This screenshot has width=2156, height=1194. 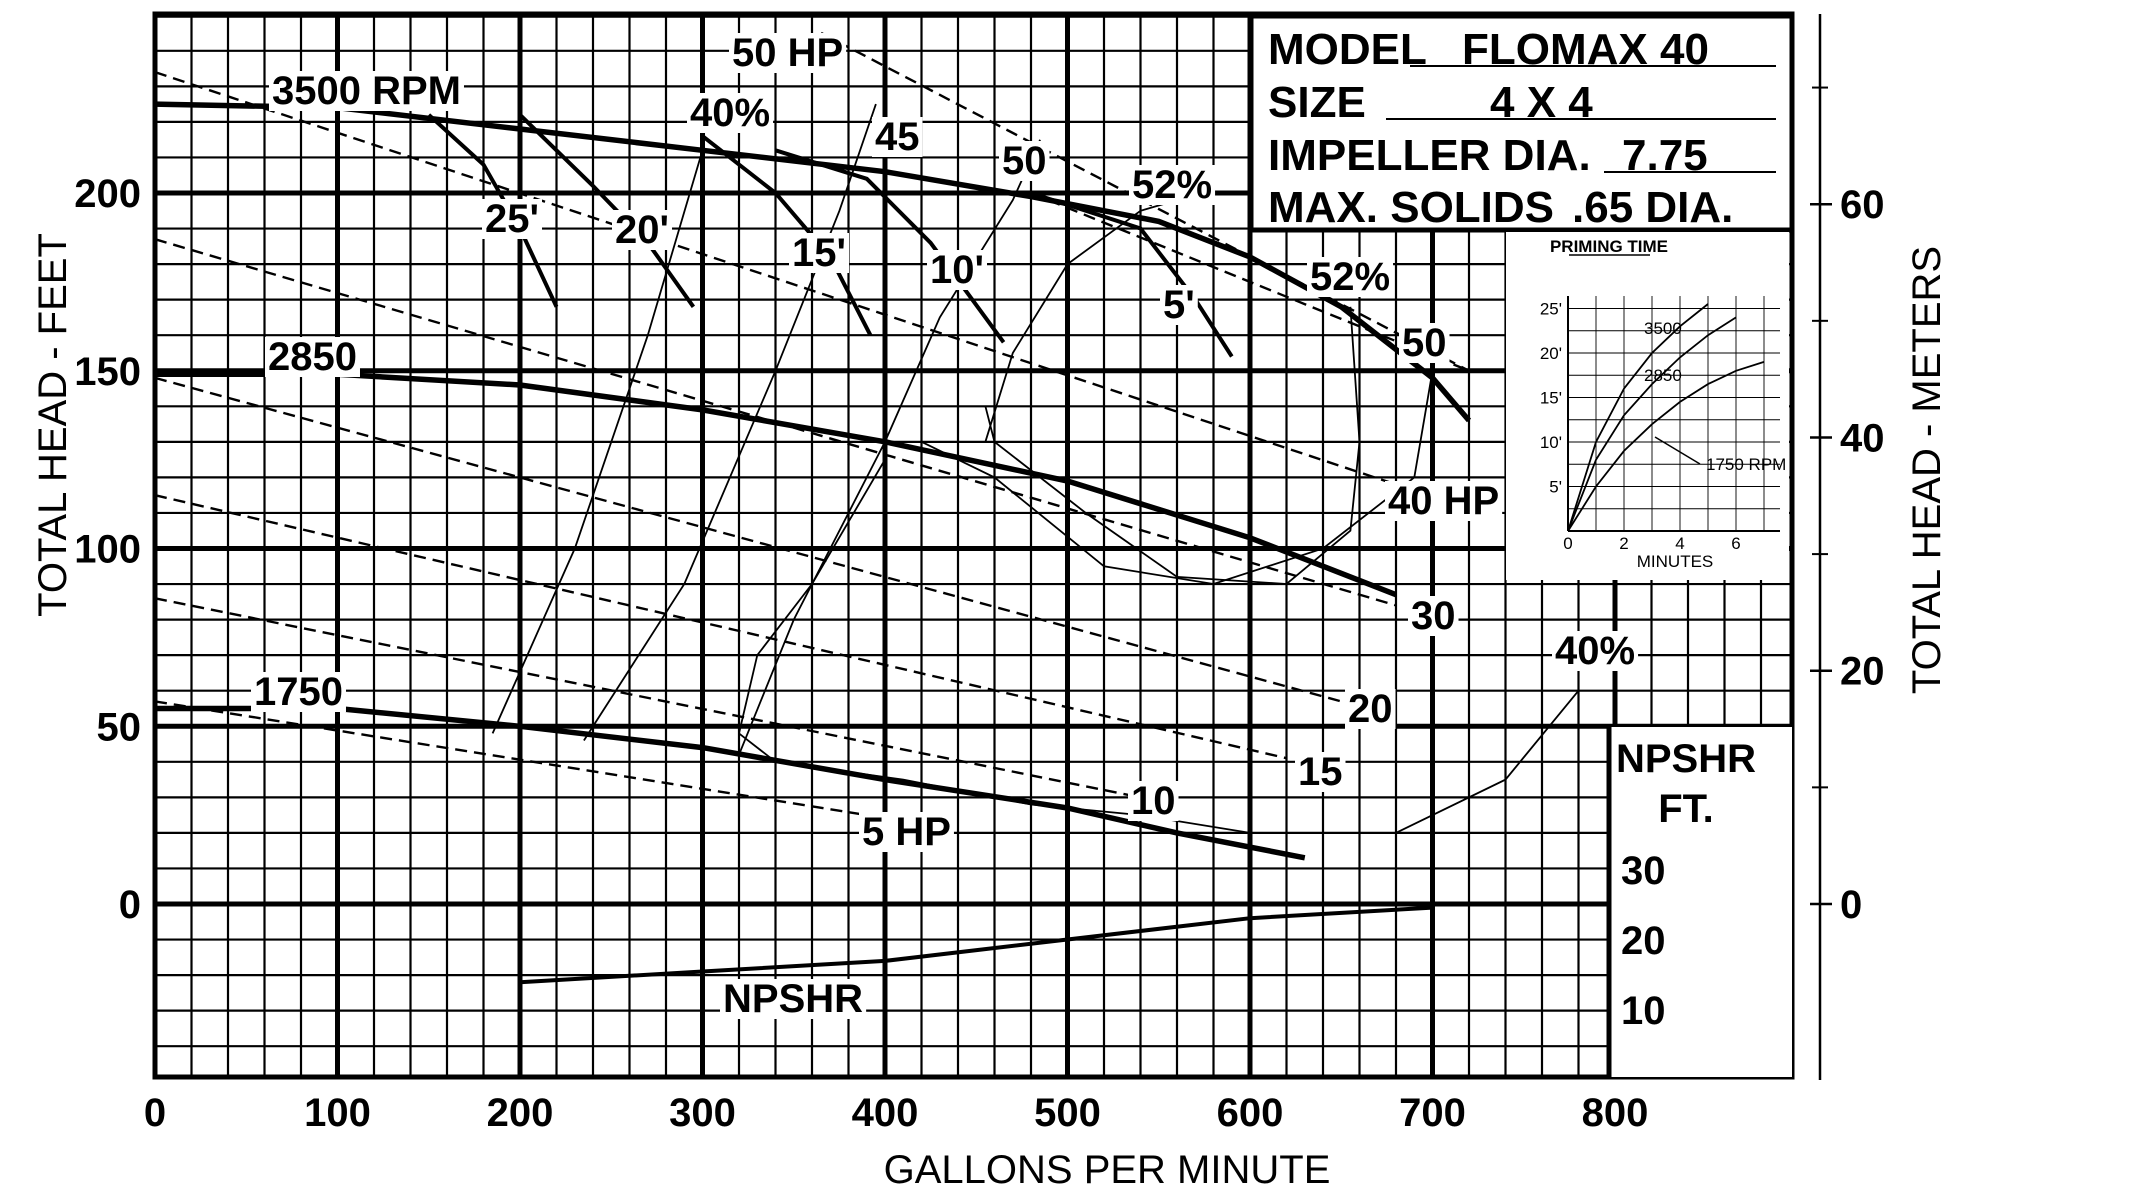 I want to click on speed-curve, so click(x=776, y=484).